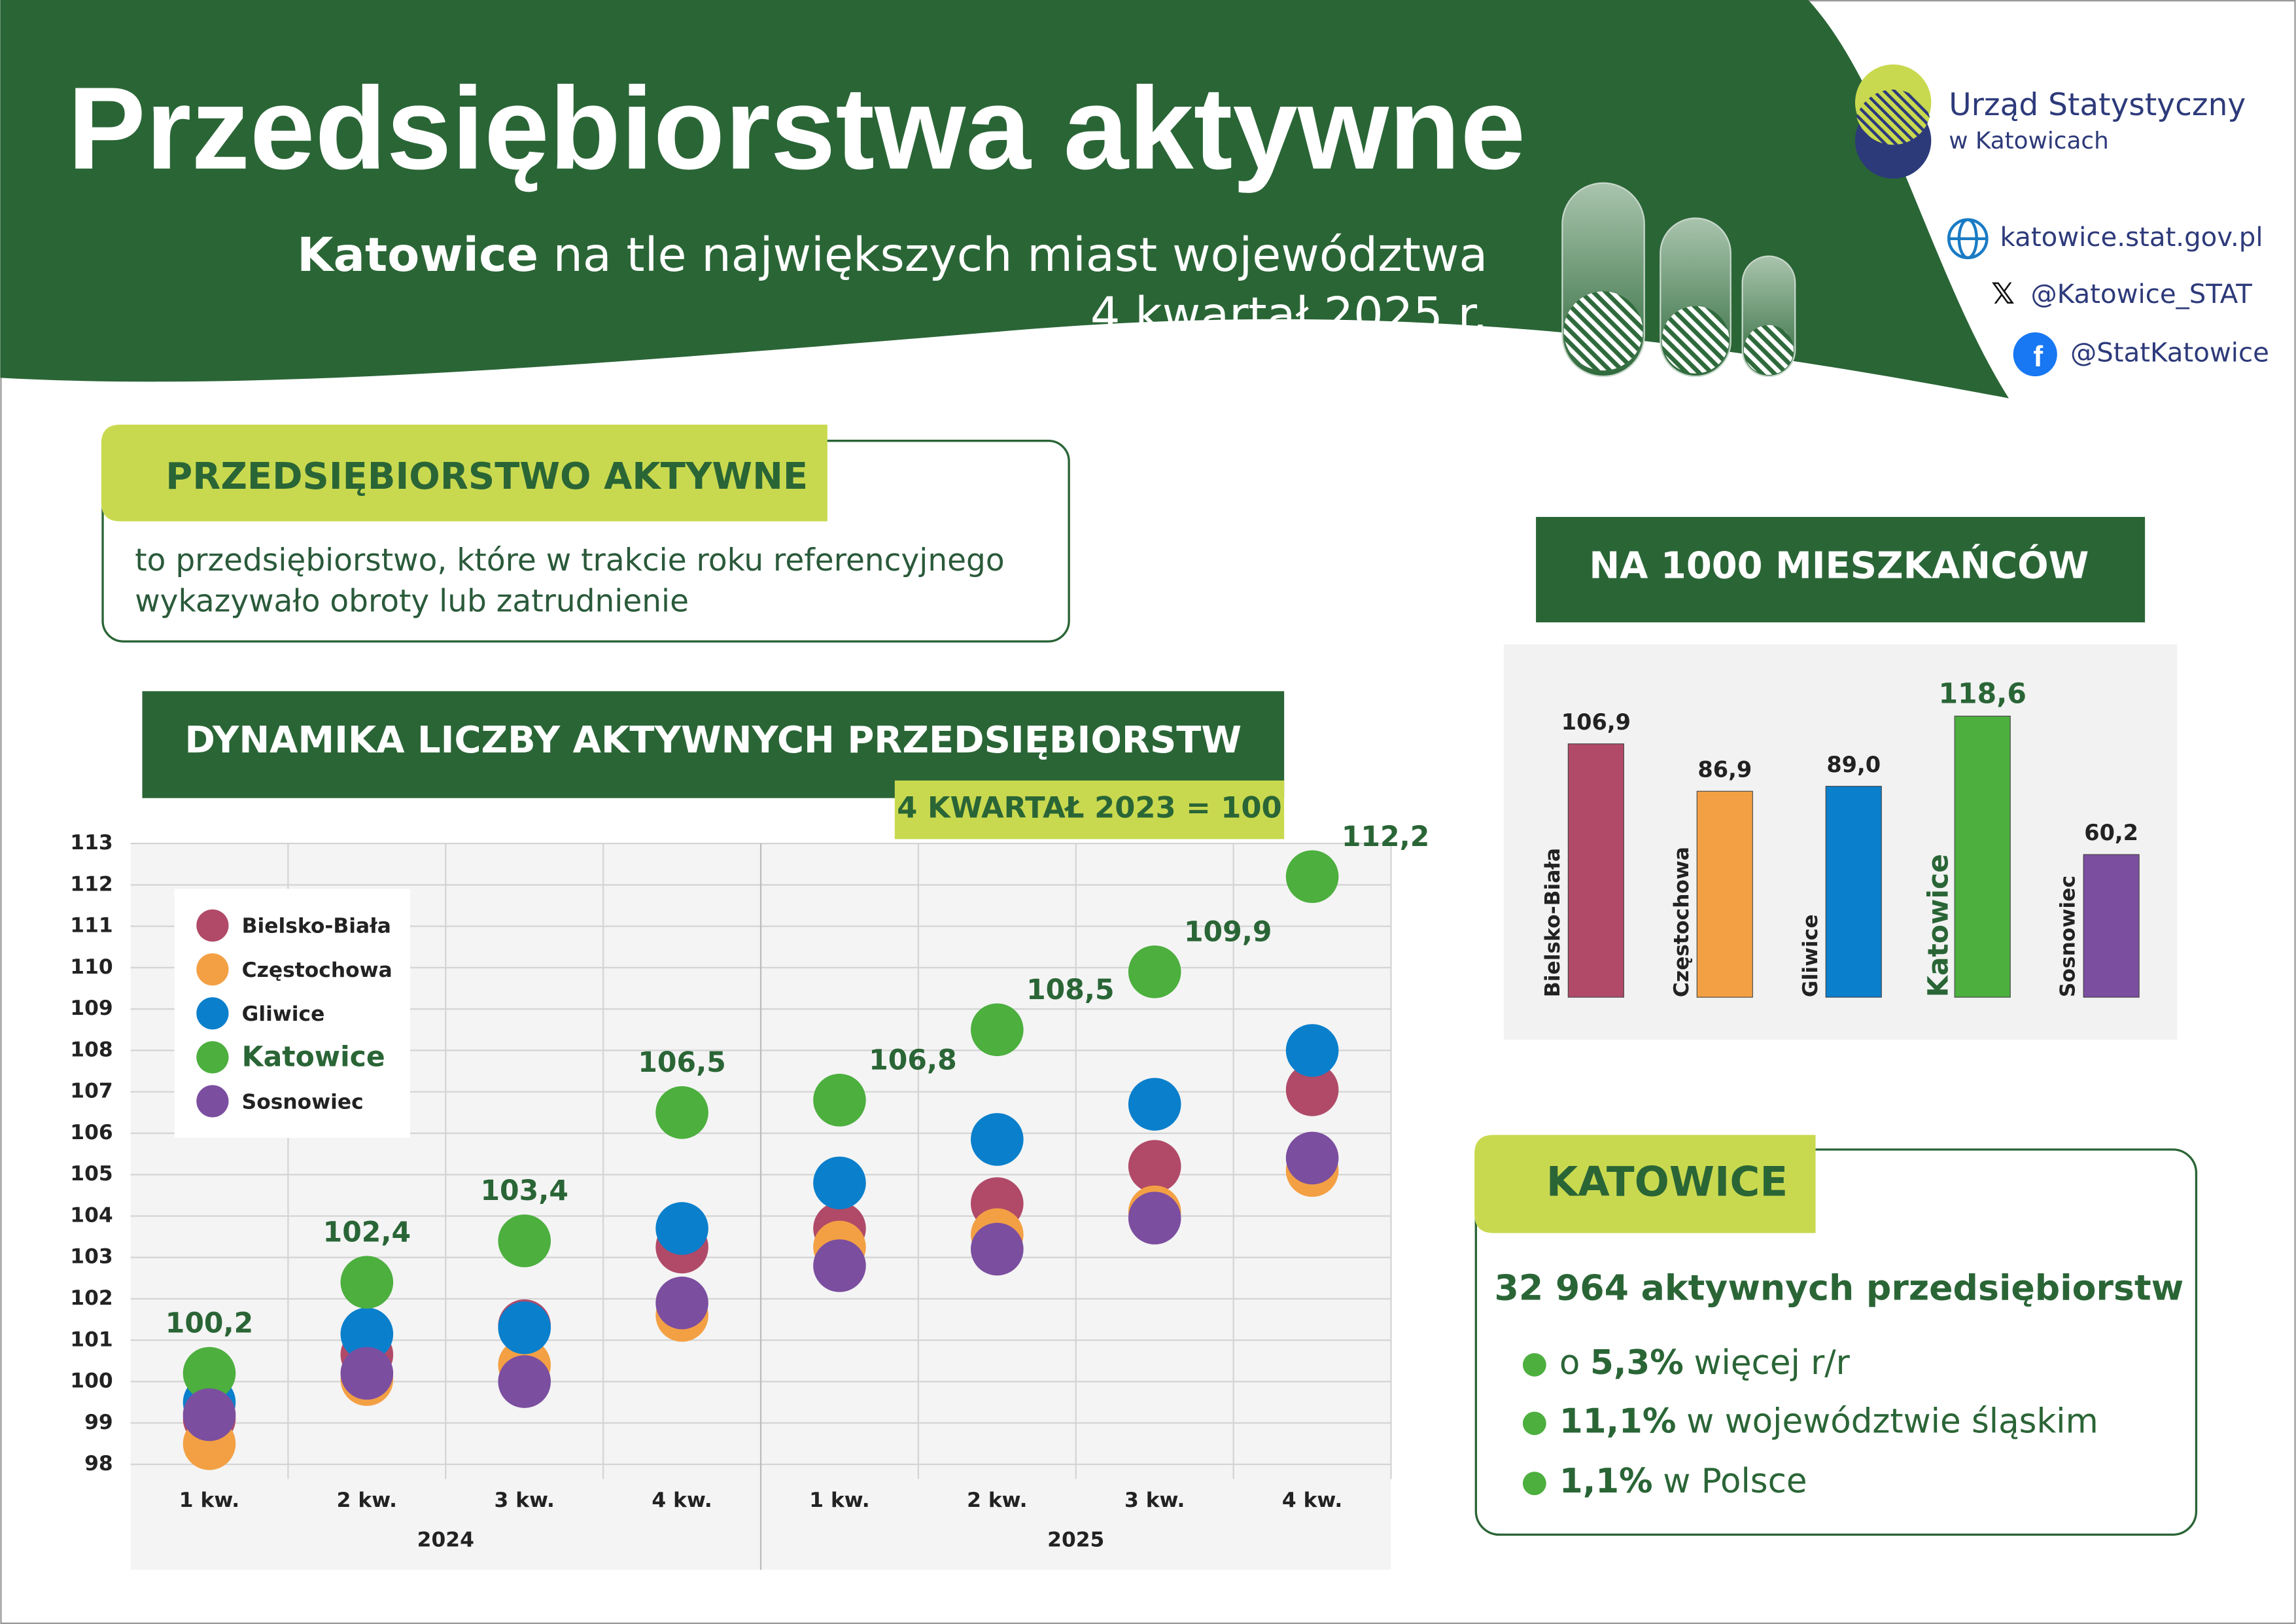  I want to click on y-tick-label: 102, so click(91, 1298).